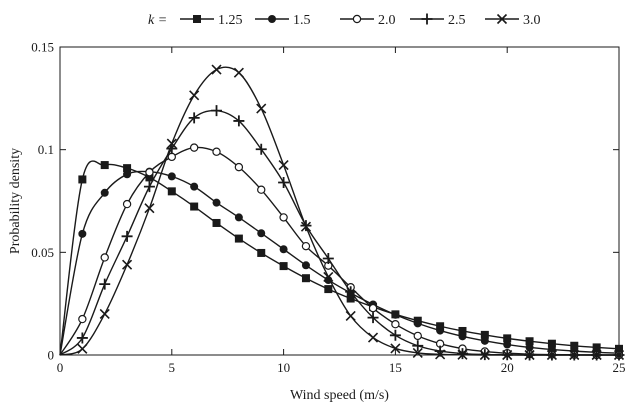  Describe the element at coordinates (211, 20) in the screenshot. I see `legend-item-1.25: 1.25` at that location.